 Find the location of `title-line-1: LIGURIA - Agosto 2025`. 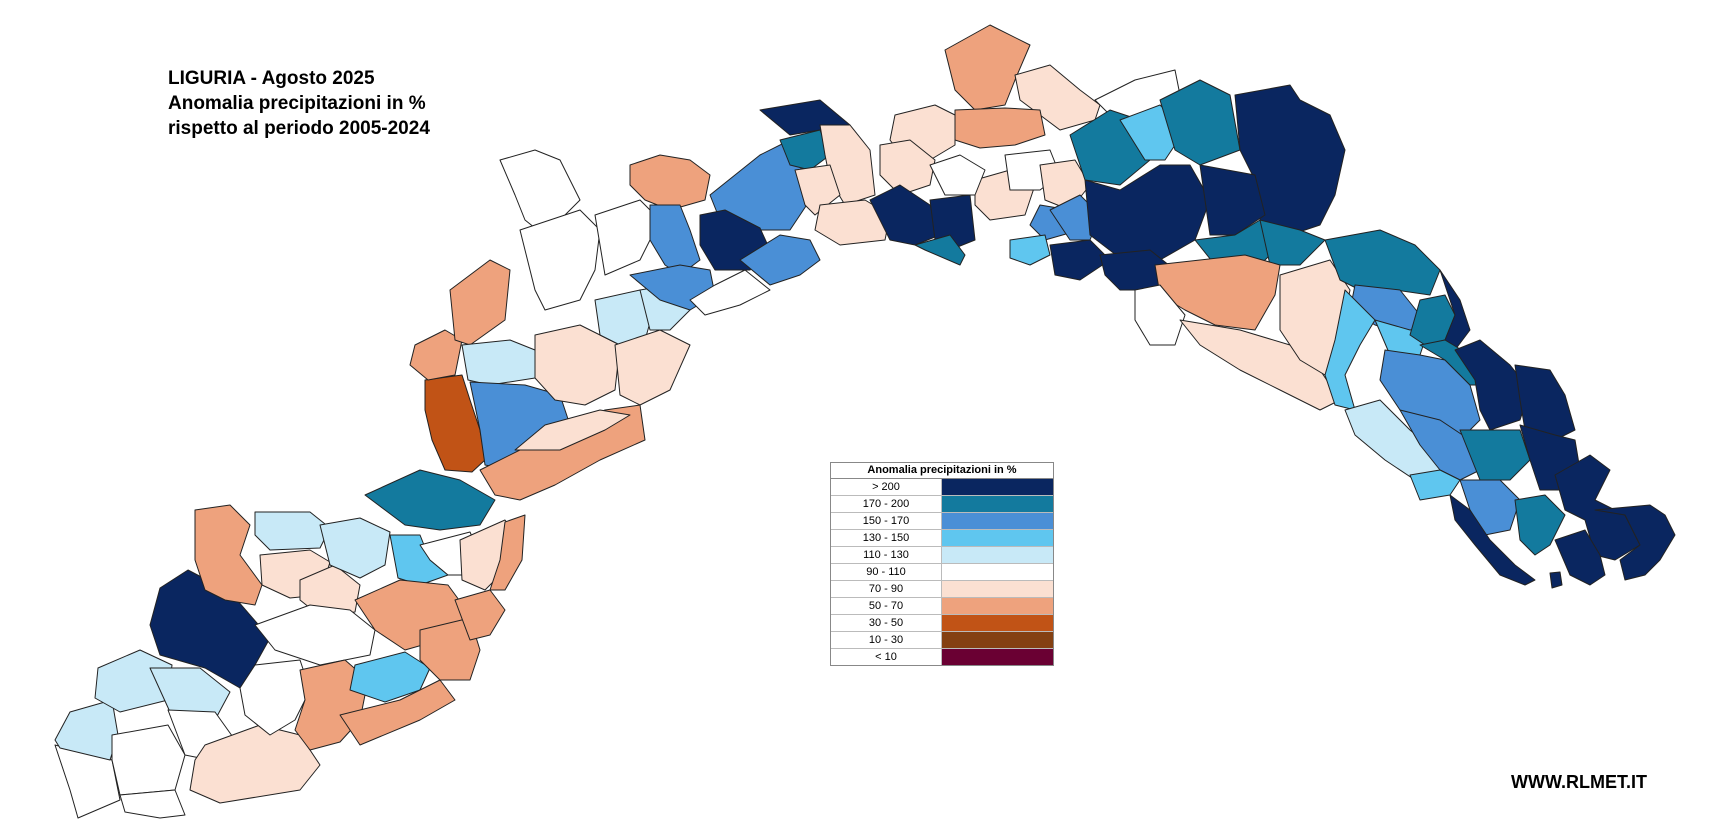

title-line-1: LIGURIA - Agosto 2025 is located at coordinates (271, 78).